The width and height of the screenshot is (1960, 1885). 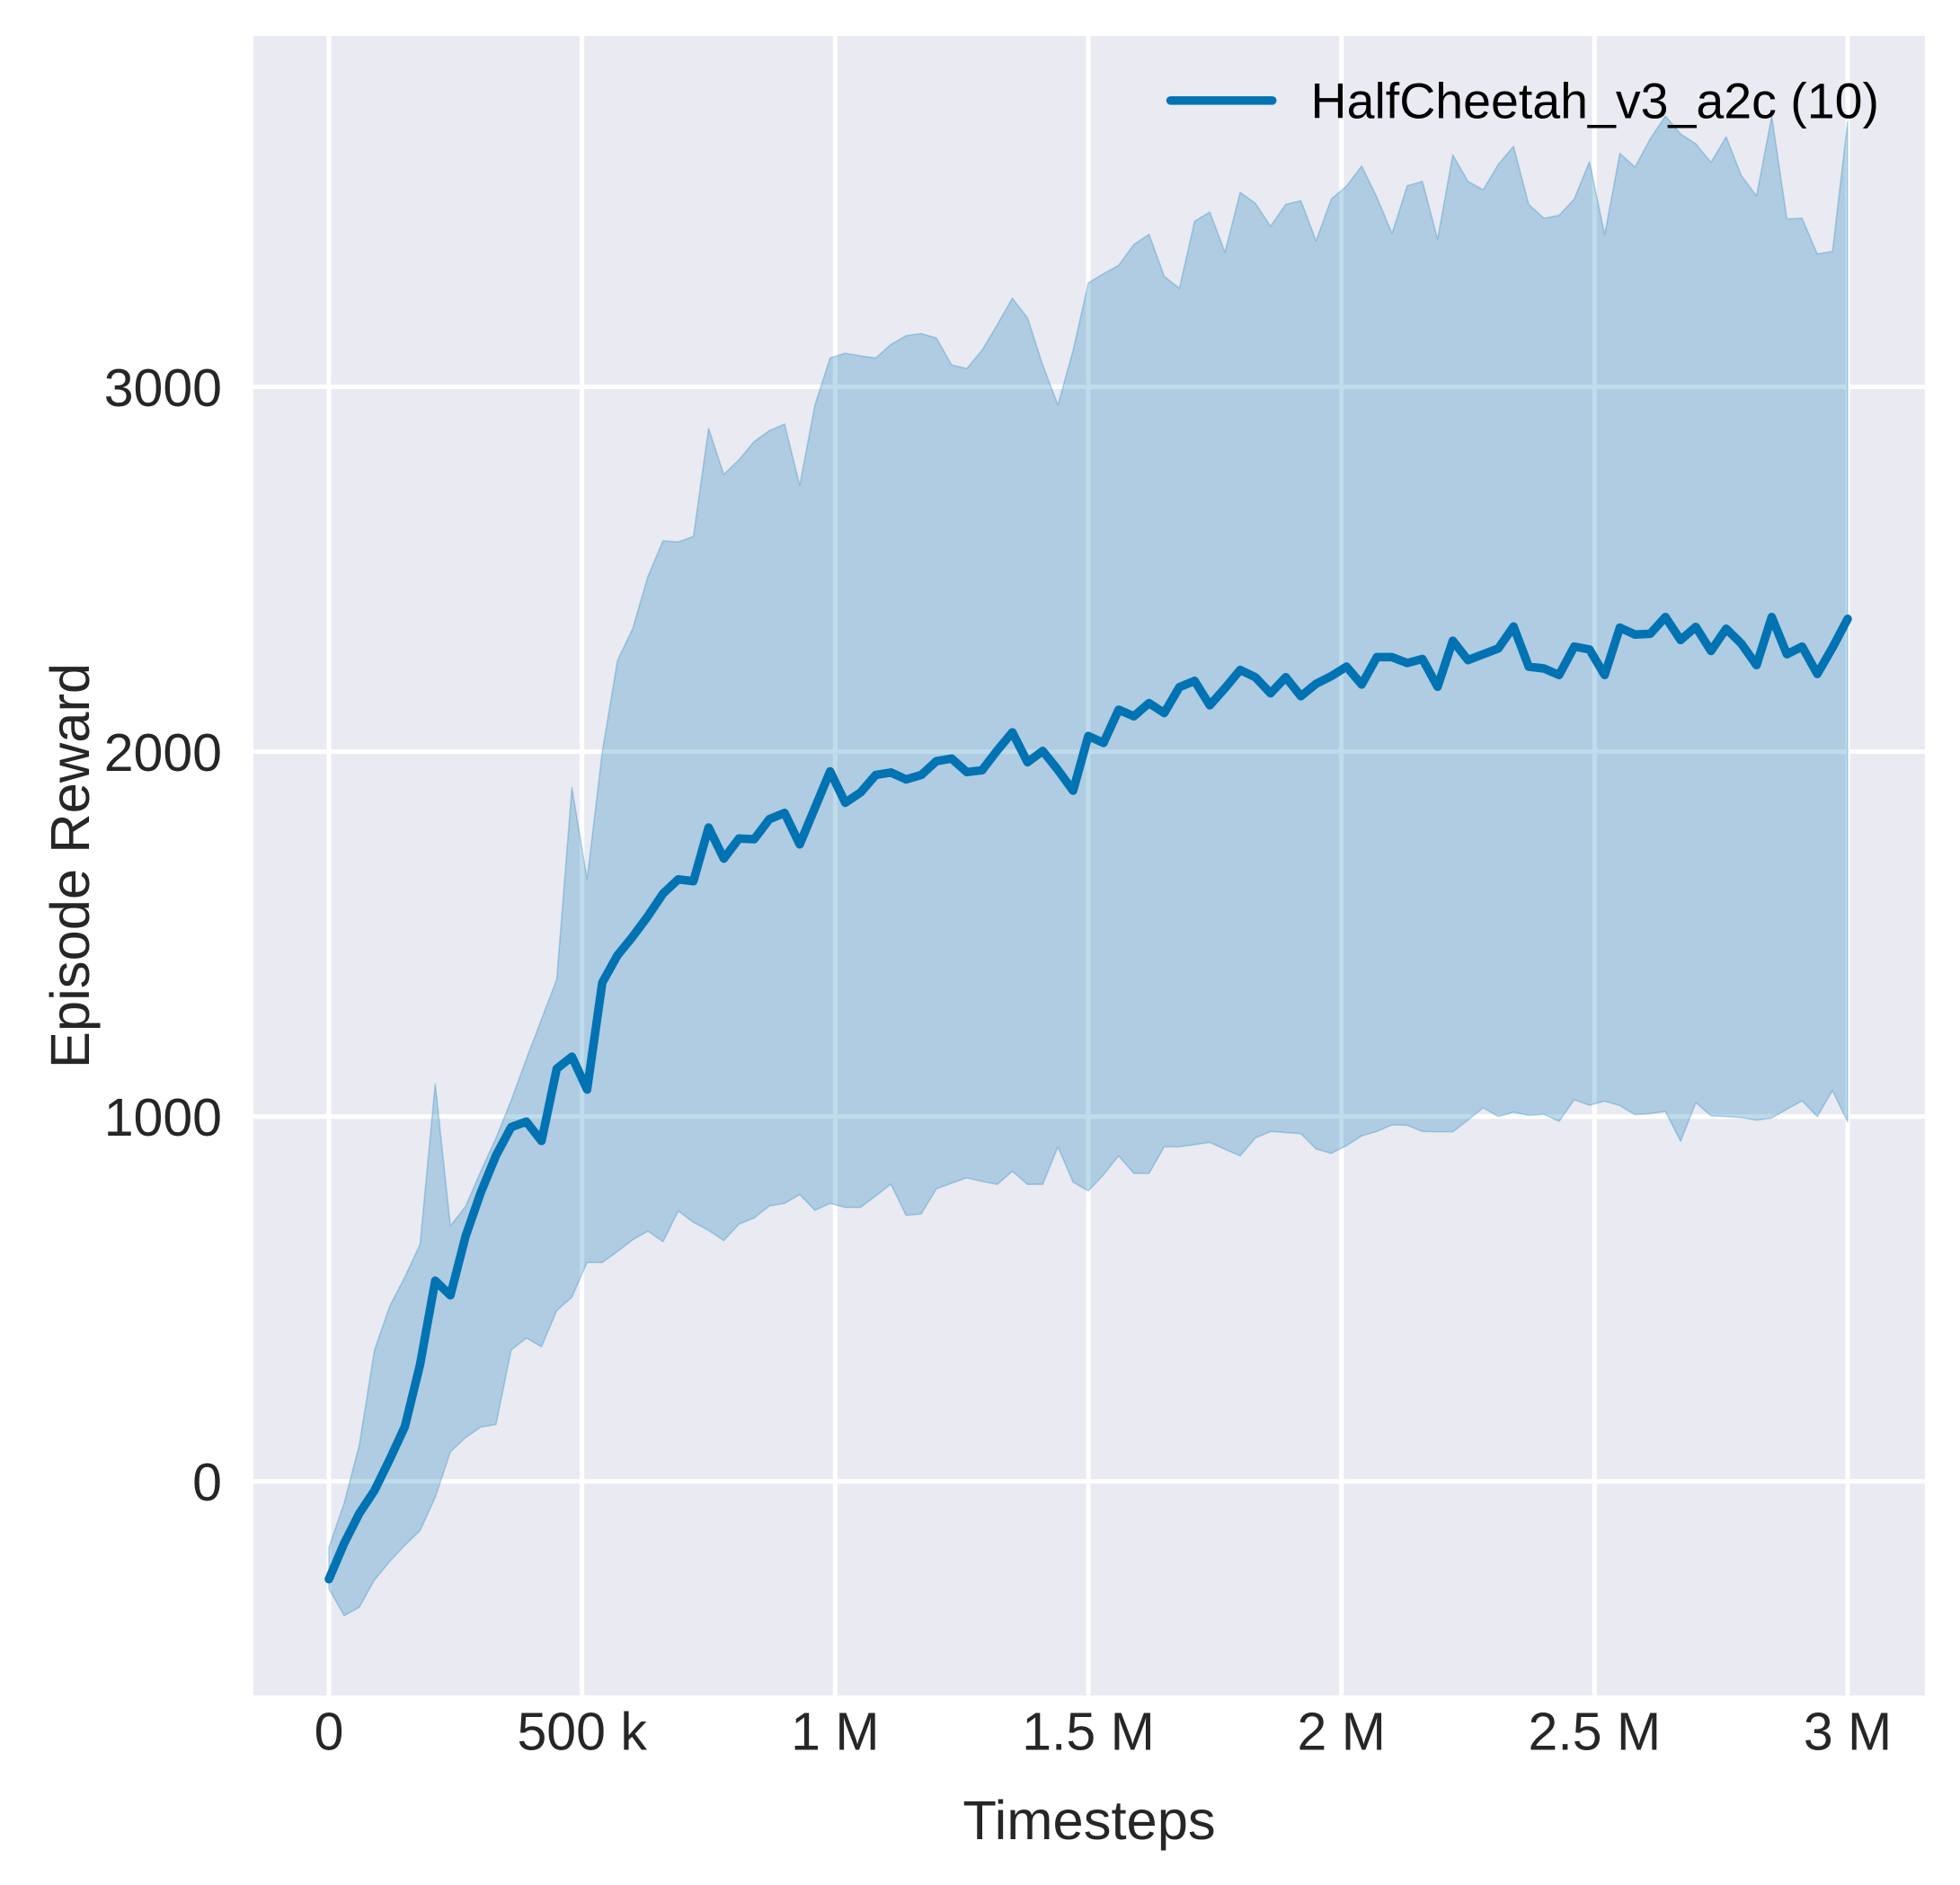 What do you see at coordinates (1595, 100) in the screenshot?
I see `svg-text: HalfCheetah_v3_a2c (10)` at bounding box center [1595, 100].